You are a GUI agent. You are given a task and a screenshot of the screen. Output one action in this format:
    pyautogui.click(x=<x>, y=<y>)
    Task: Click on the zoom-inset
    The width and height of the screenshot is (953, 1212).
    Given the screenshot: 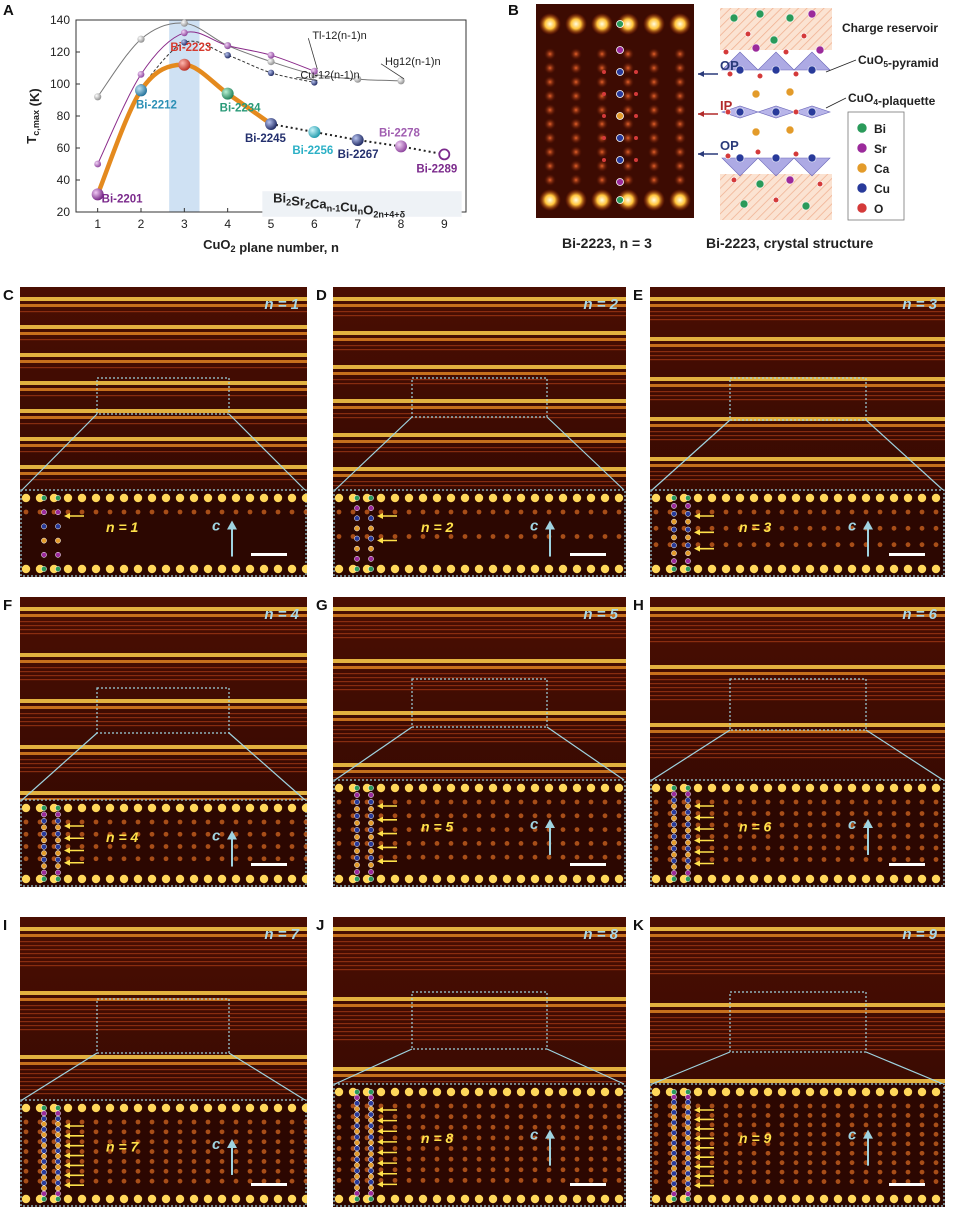 What is the action you would take?
    pyautogui.click(x=163, y=533)
    